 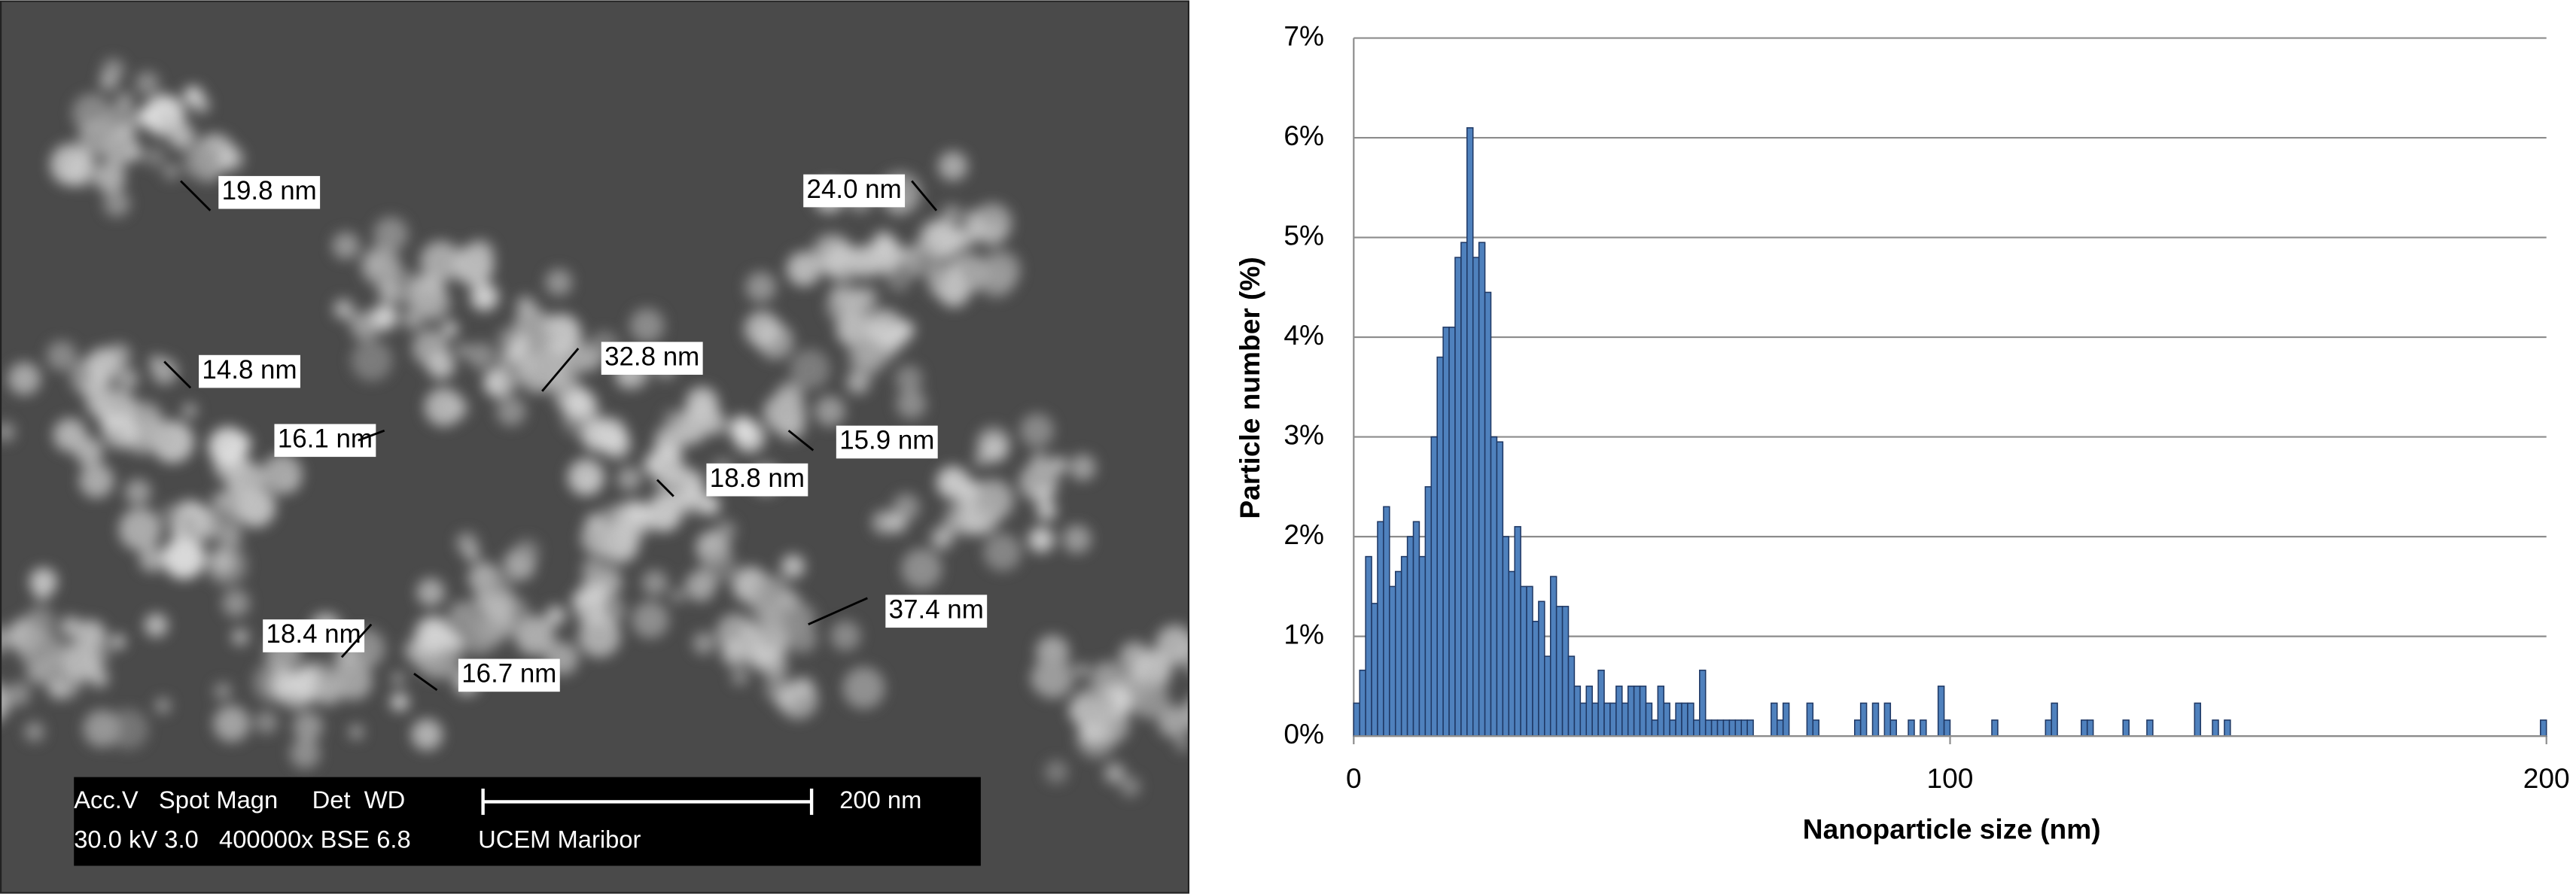 I want to click on x-tick-label: 0, so click(x=1354, y=778).